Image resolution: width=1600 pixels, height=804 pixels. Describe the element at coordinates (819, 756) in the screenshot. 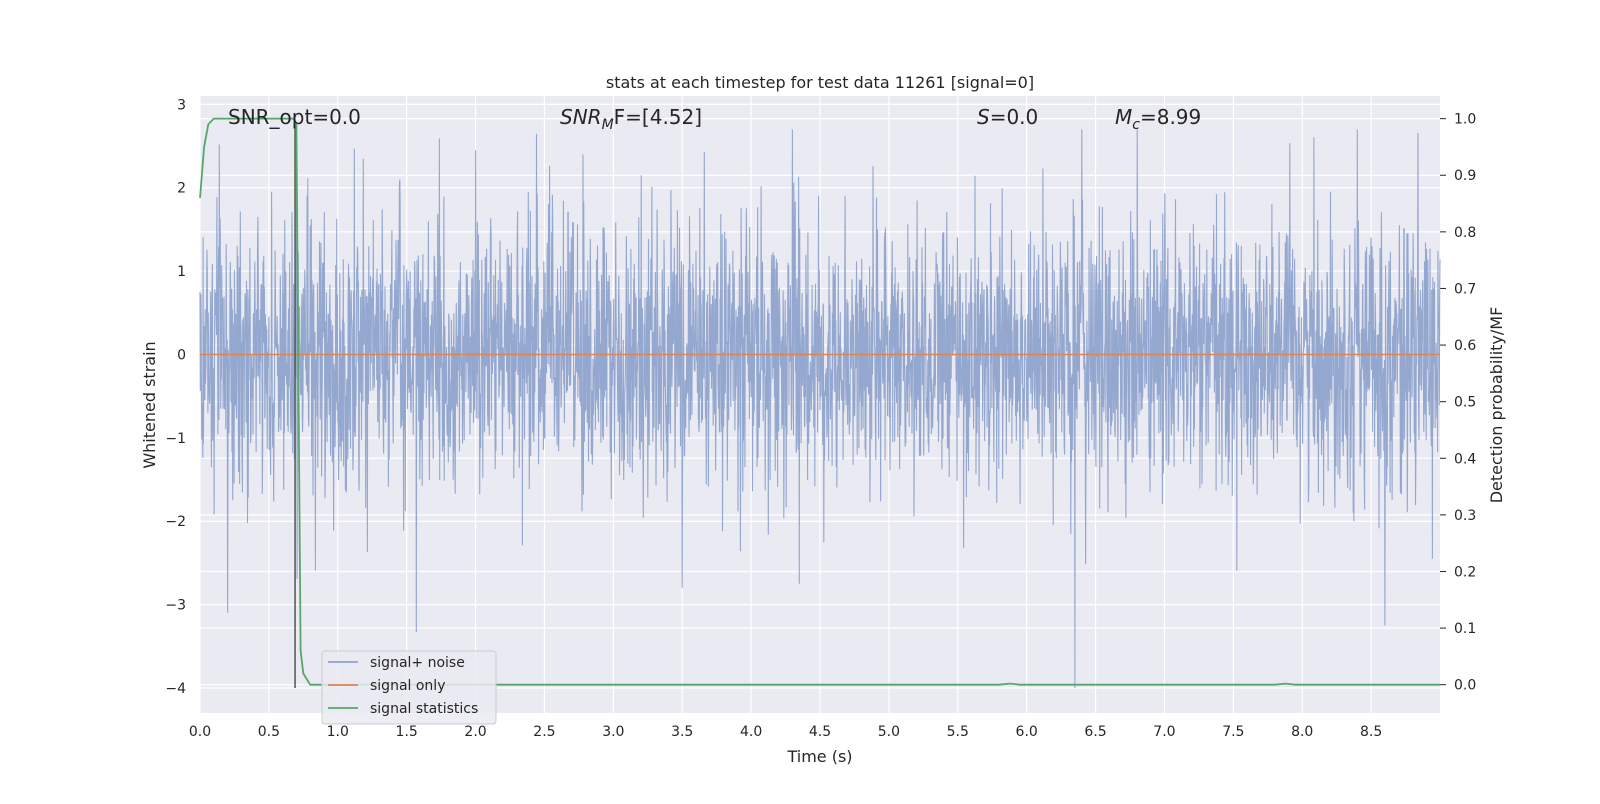

I see `x-axis-label: Time (s)` at that location.